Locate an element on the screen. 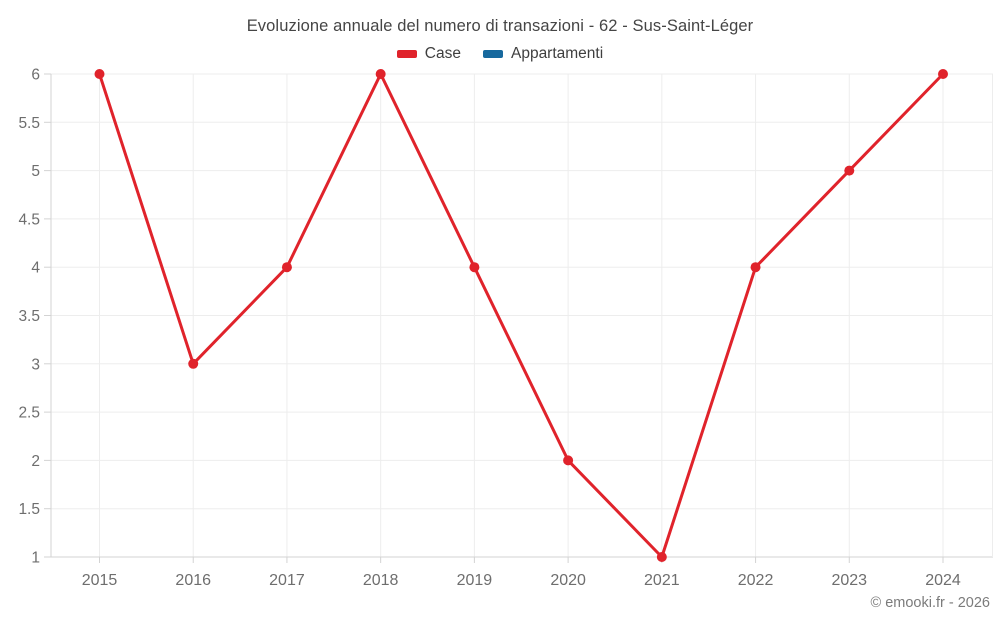 The width and height of the screenshot is (1000, 625). y-tick-label: 2 is located at coordinates (35, 461).